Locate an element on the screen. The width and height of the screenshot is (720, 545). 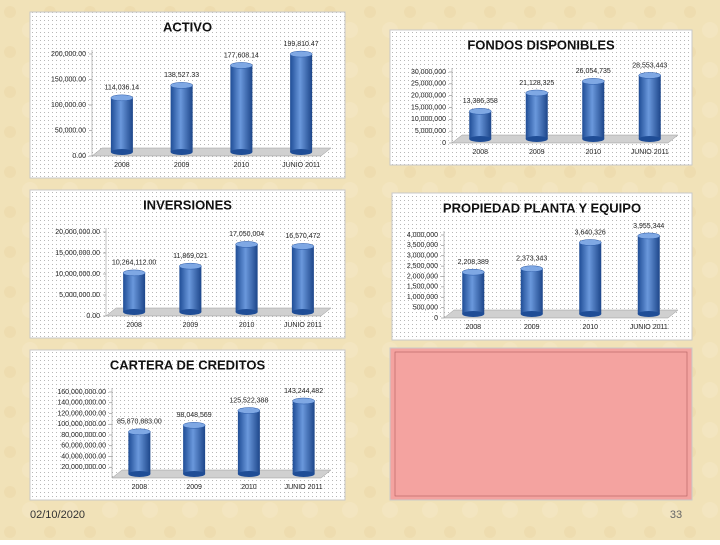
value-label: 125,522,388 is located at coordinates (248, 400).